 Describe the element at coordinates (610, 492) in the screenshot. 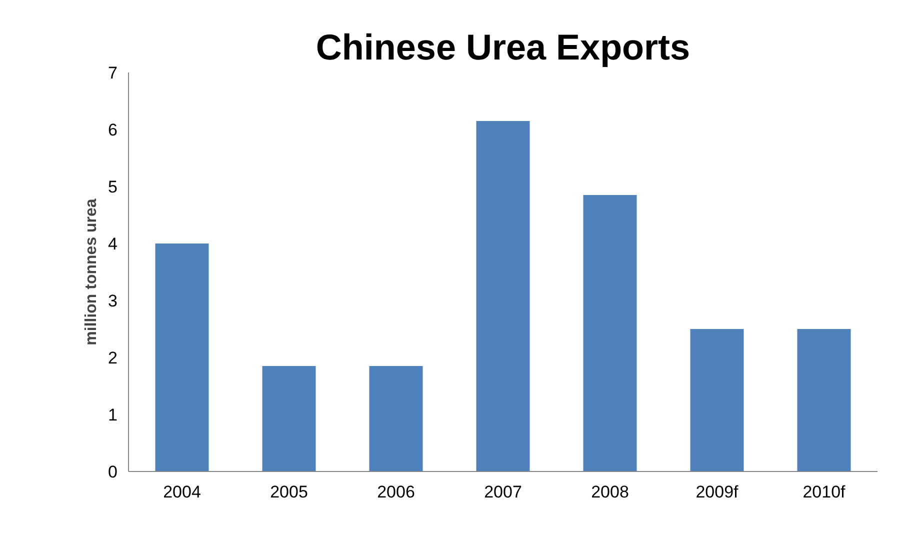

I see `x-tick-label: 2008` at that location.